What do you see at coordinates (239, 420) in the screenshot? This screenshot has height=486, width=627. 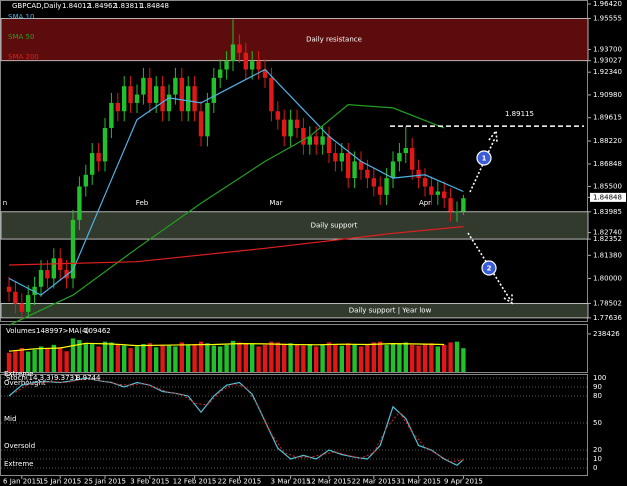 I see `stoch-line` at bounding box center [239, 420].